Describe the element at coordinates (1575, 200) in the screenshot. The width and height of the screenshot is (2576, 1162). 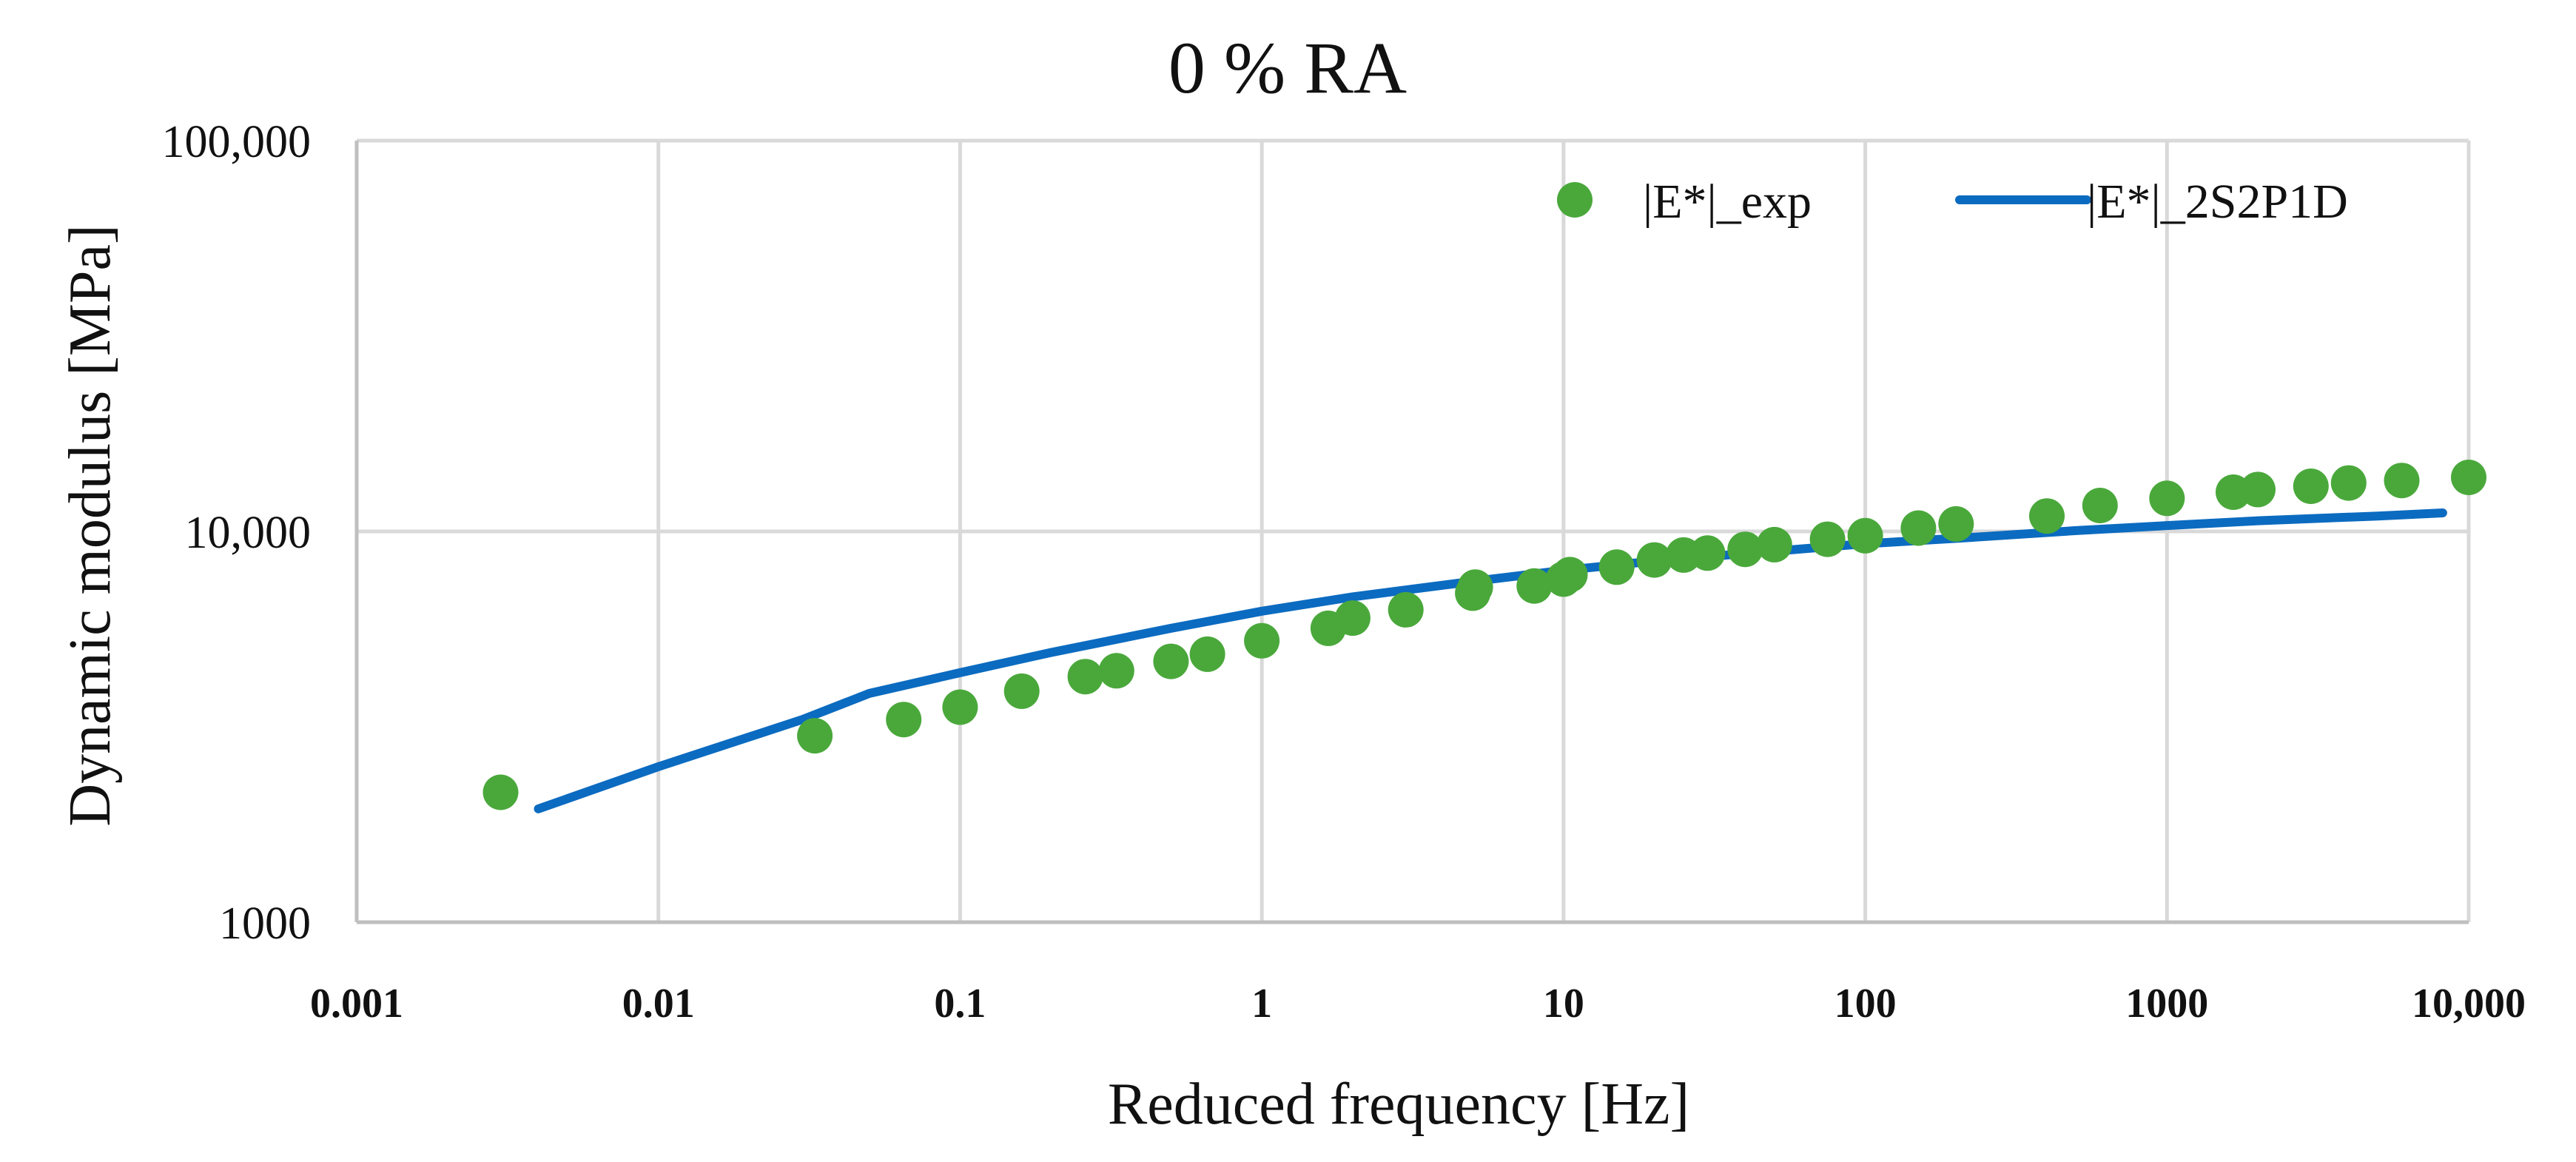
I see `legend-exp-marker` at that location.